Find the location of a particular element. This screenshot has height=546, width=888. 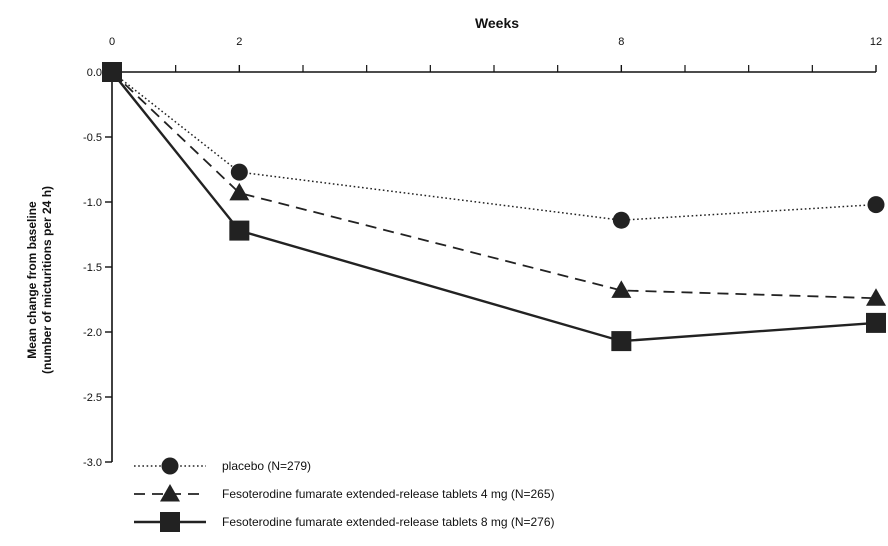

y-tick-label: -1.0 is located at coordinates (92, 203).